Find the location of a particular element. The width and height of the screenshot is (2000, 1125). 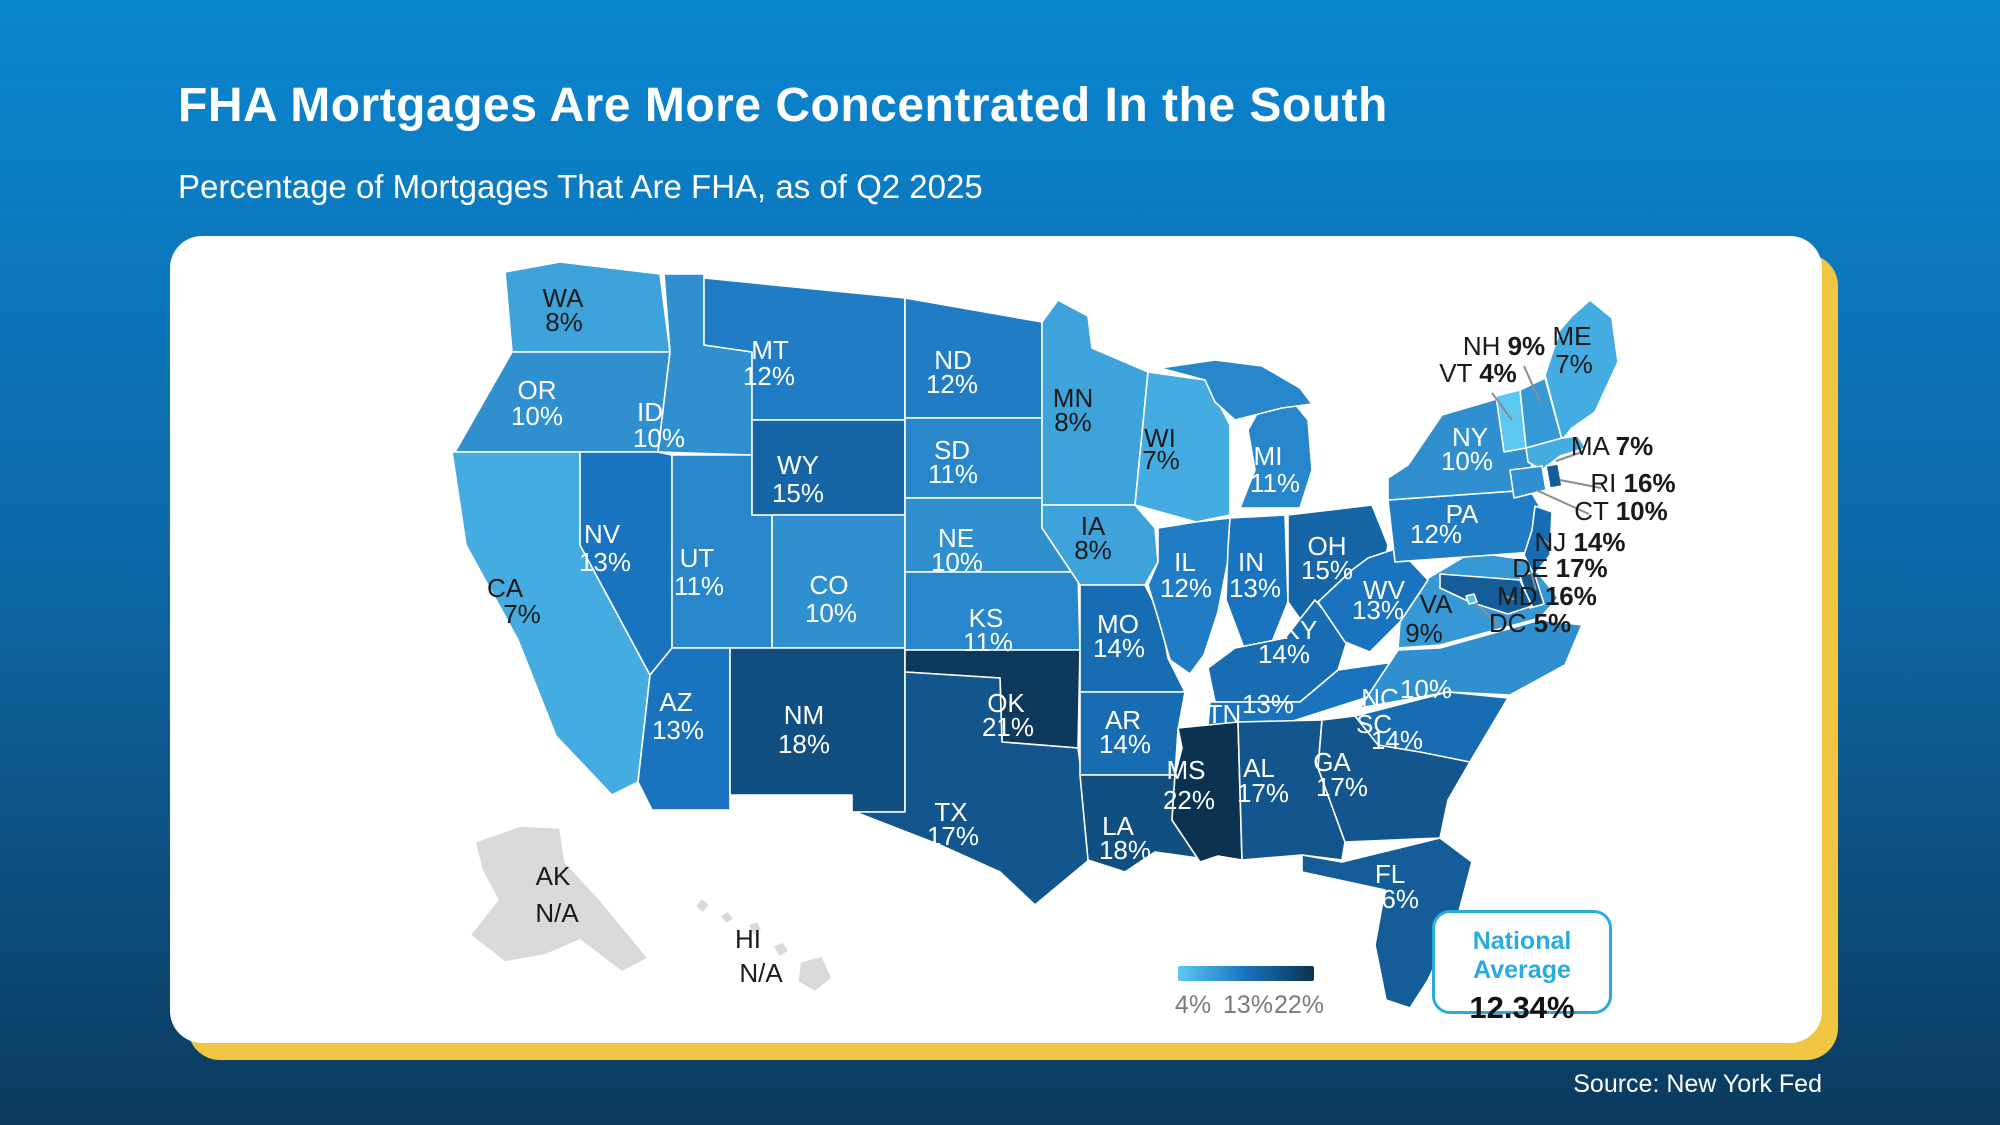

state-ky-label: KY is located at coordinates (1300, 630).